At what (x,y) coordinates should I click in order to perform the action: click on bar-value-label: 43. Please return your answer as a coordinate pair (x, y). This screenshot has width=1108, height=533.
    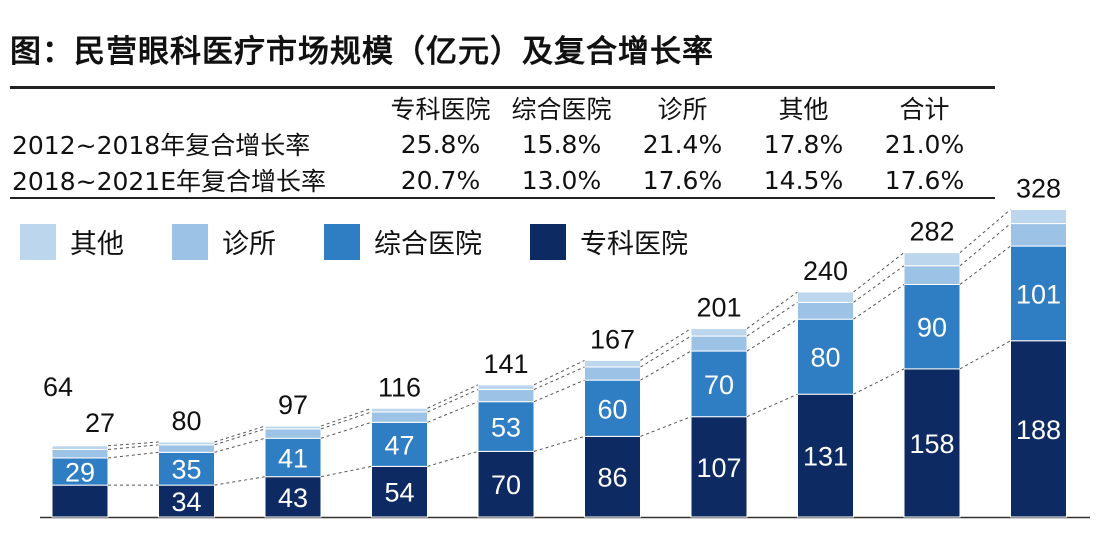
    Looking at the image, I should click on (293, 498).